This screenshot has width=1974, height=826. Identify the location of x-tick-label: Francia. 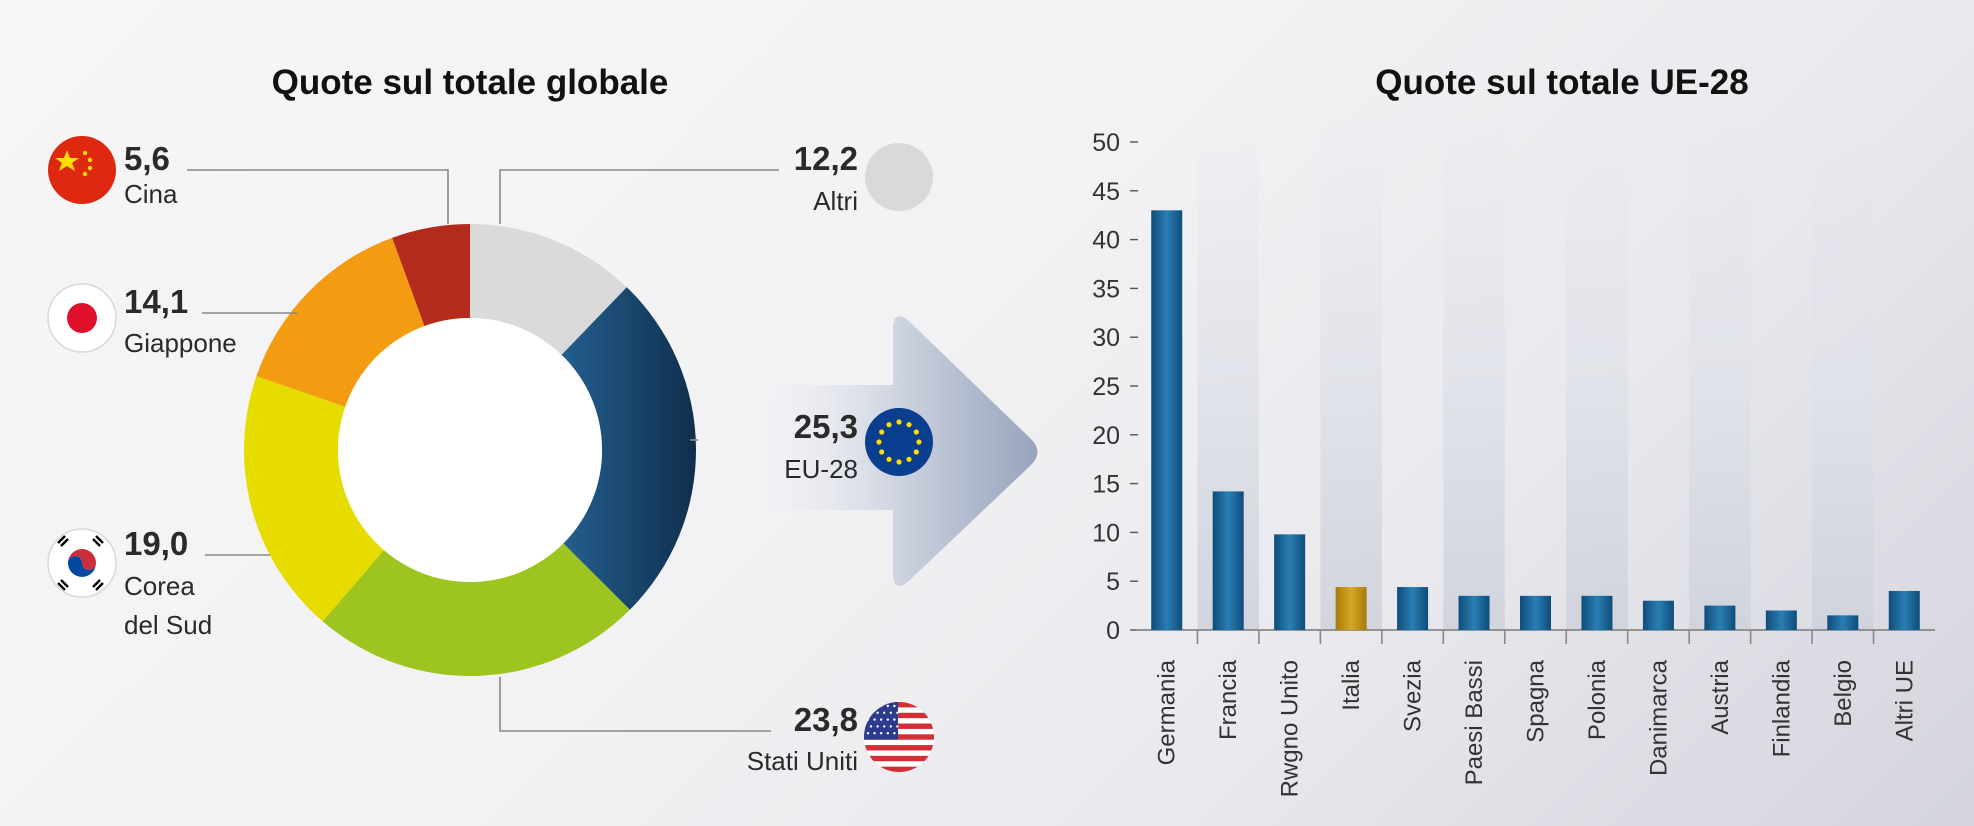
(1228, 699).